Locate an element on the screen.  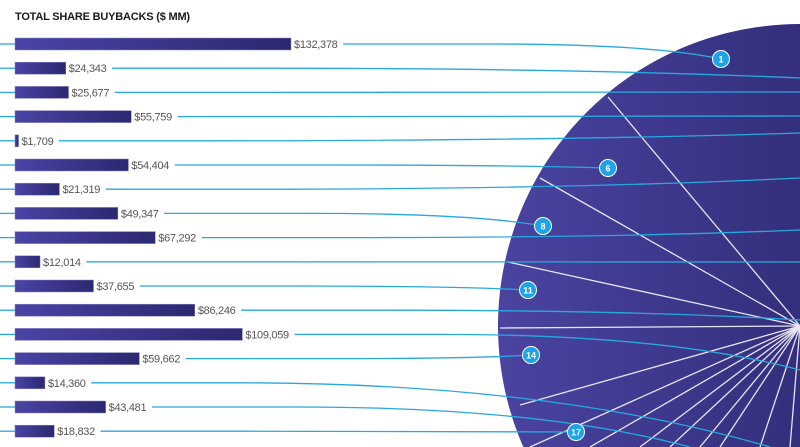
bar-value-label: $59,662 is located at coordinates (161, 360).